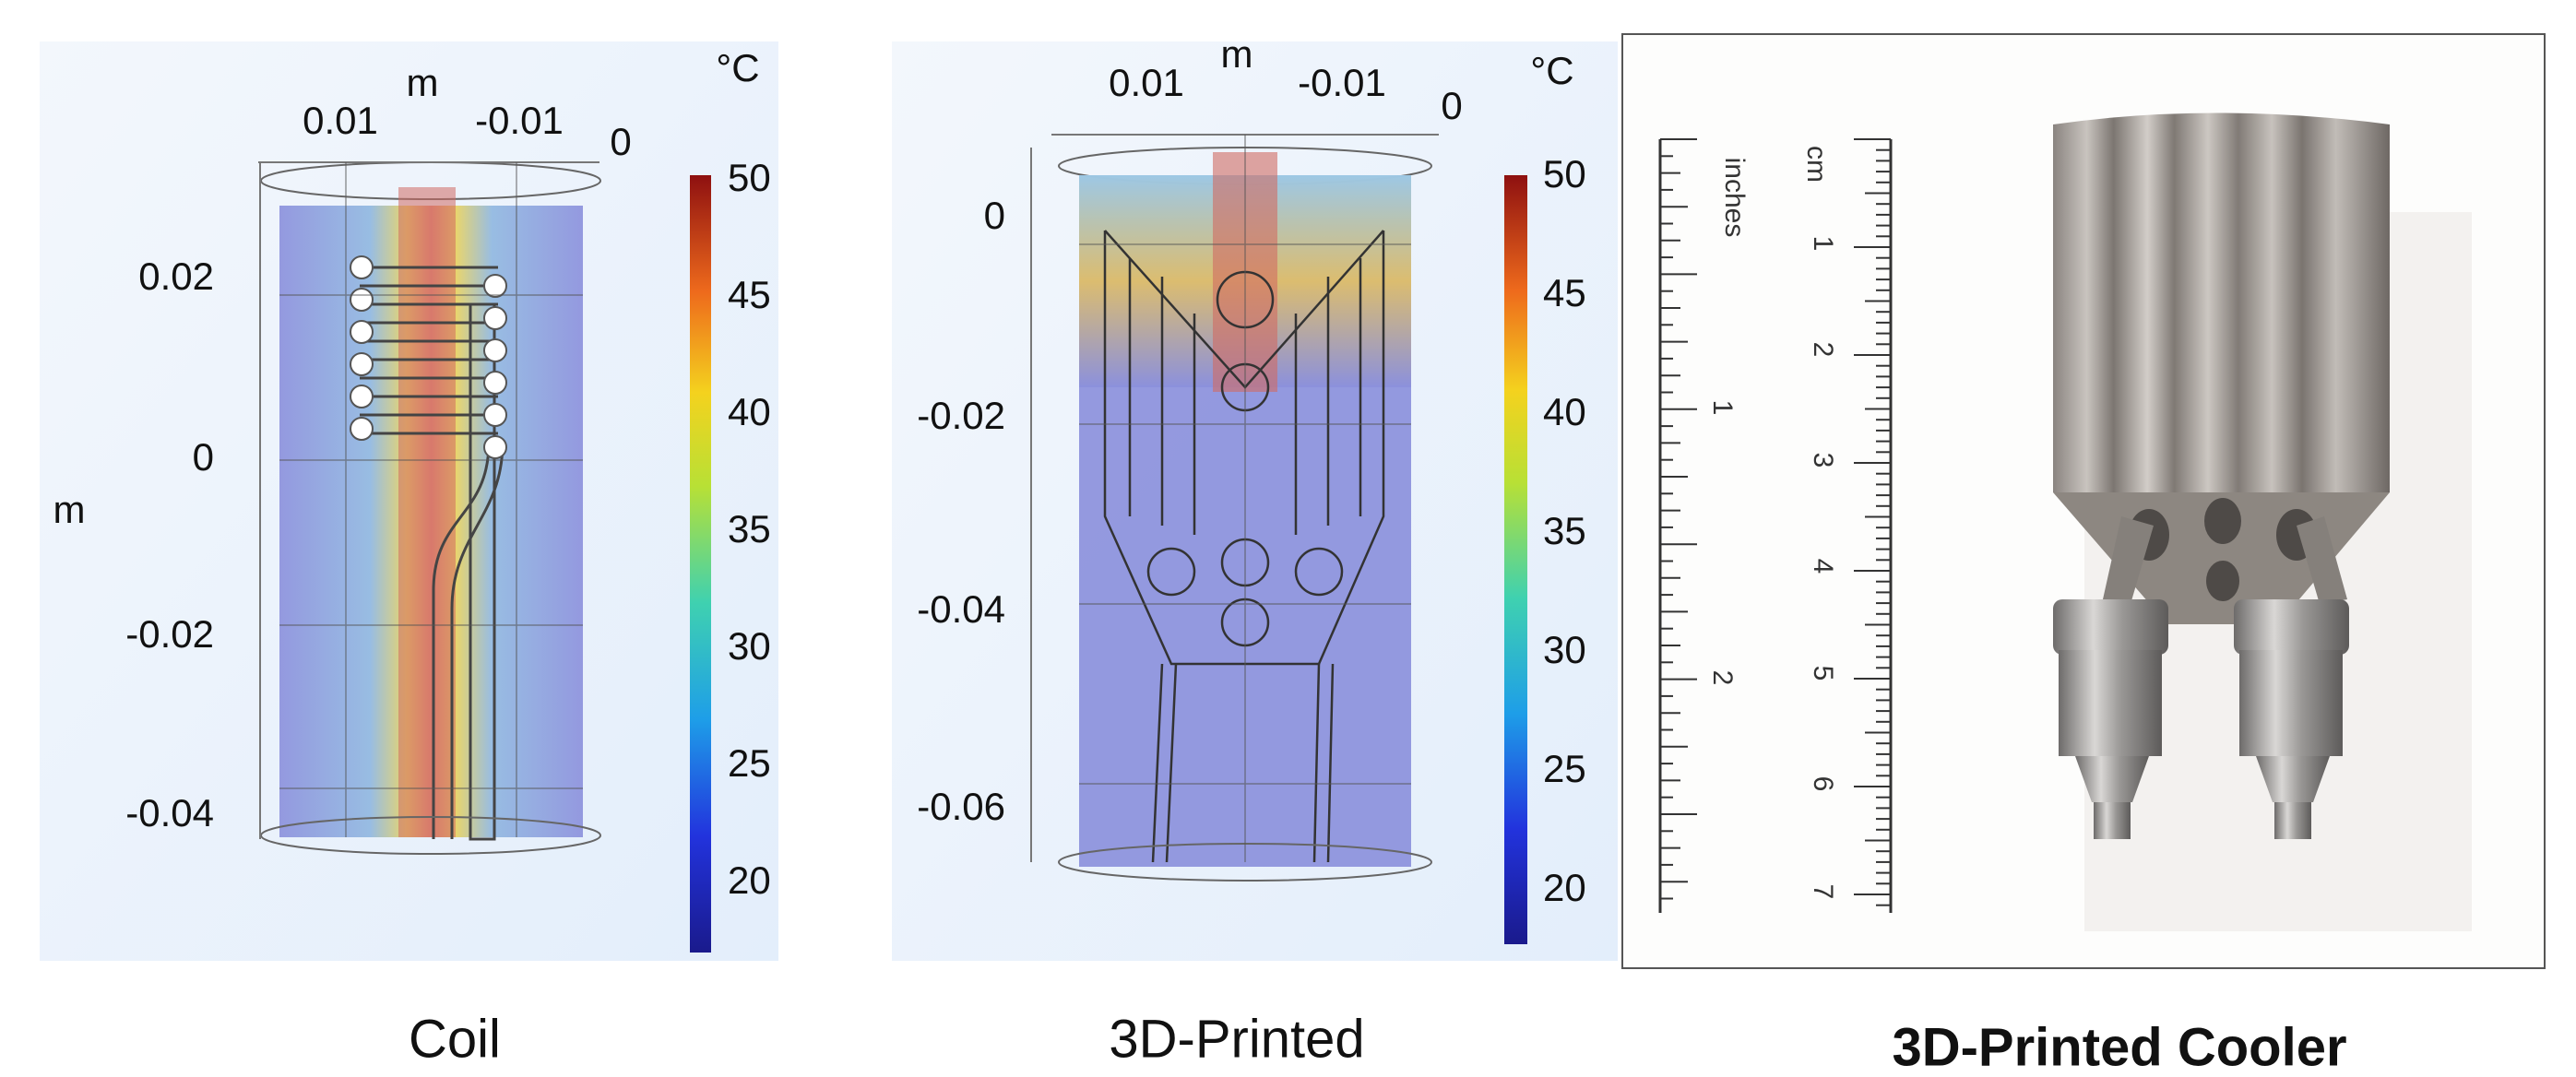 This screenshot has height=1077, width=2576. Describe the element at coordinates (2222, 302) in the screenshot. I see `cooler-body` at that location.